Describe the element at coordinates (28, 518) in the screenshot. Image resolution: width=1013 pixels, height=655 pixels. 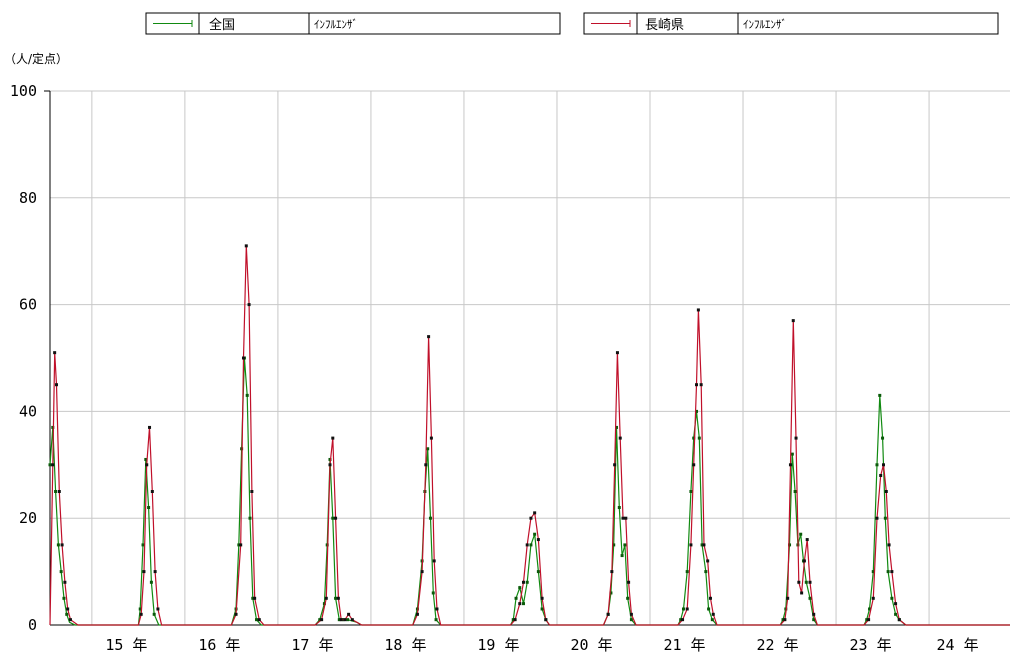
I see `y-tick-label: 20` at that location.